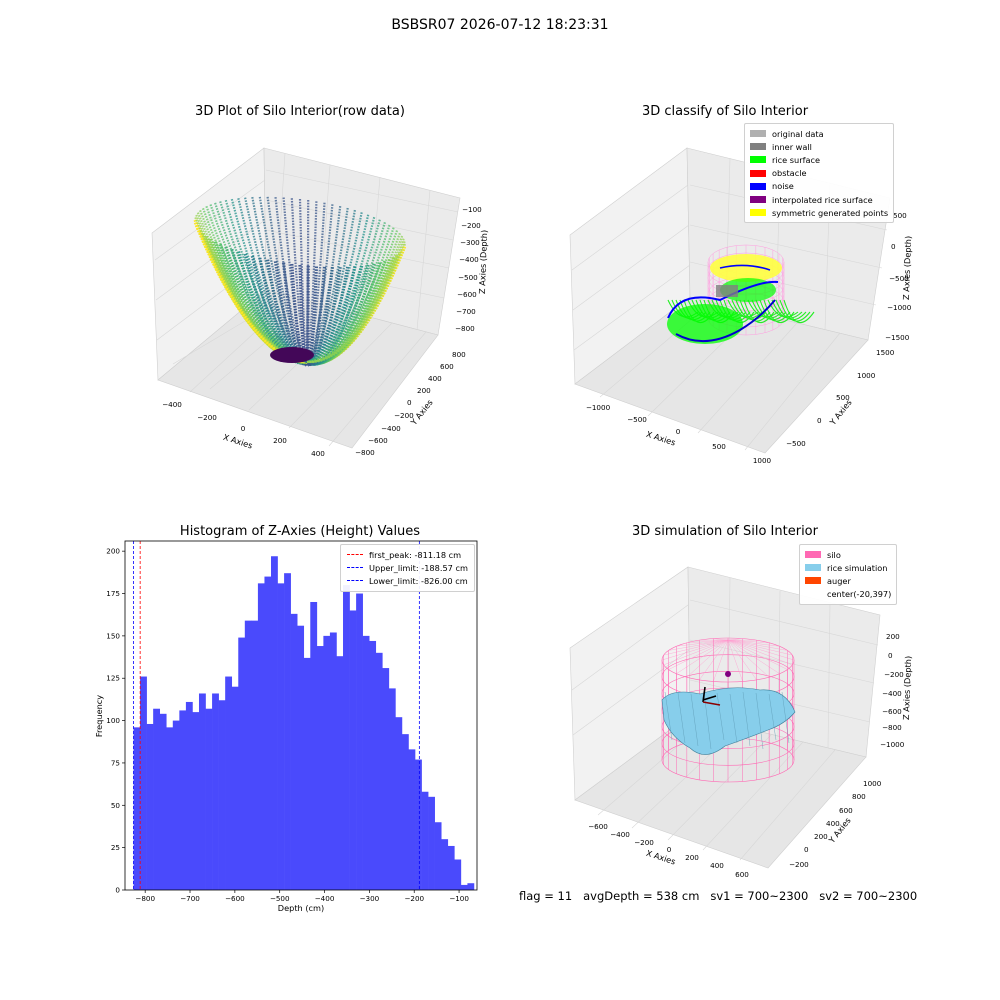 The height and width of the screenshot is (1000, 1000). What do you see at coordinates (893, 246) in the screenshot?
I see `tick: 0` at bounding box center [893, 246].